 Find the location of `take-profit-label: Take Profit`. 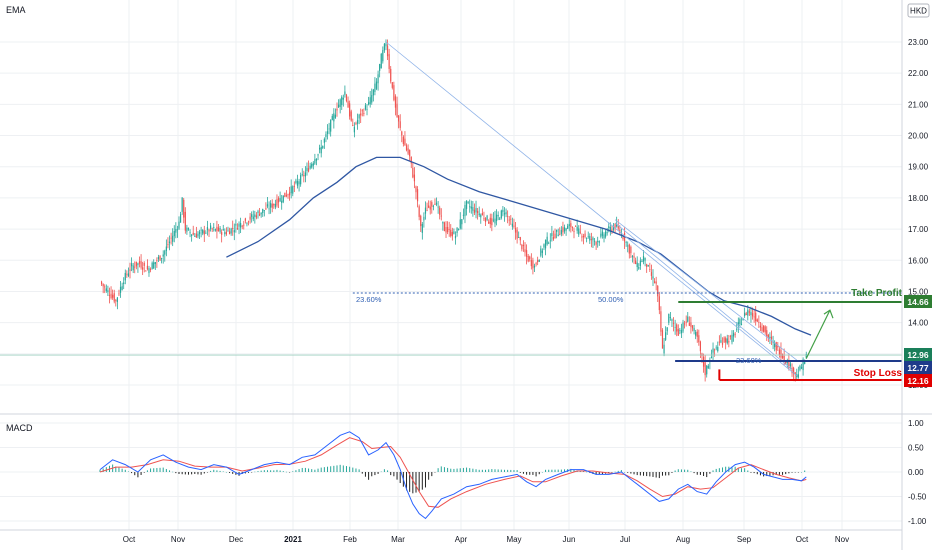

take-profit-label: Take Profit is located at coordinates (877, 293).